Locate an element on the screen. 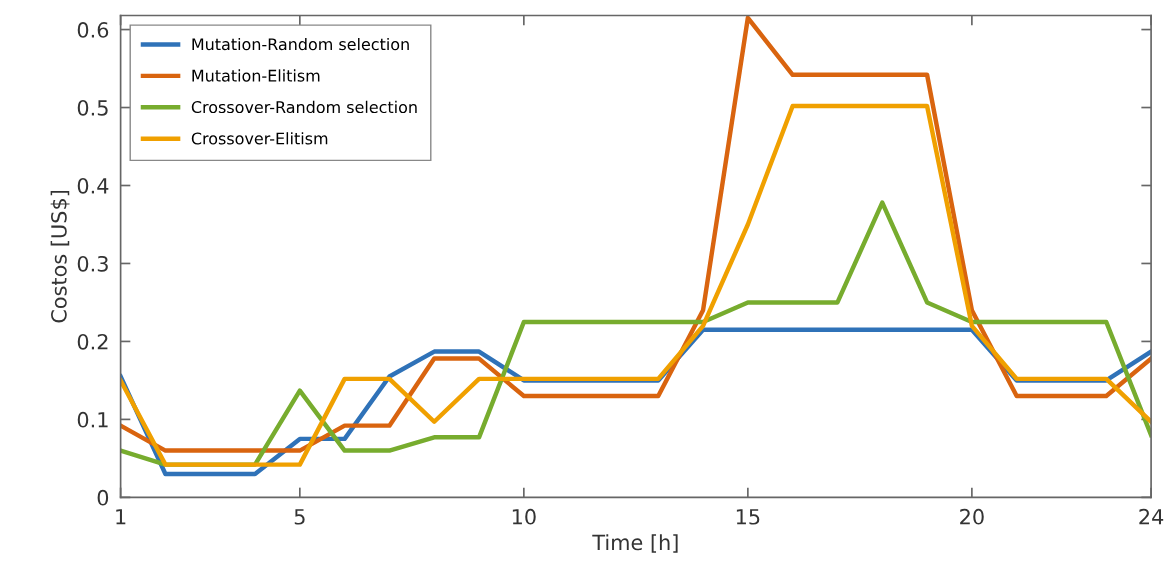 Image resolution: width=1171 pixels, height=575 pixels. x-axis-title: Time [h] is located at coordinates (635, 543).